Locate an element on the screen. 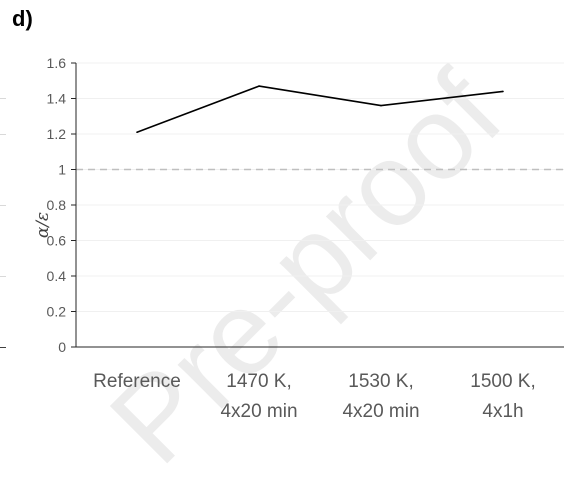  x-tick-label-line: 4x1h is located at coordinates (502, 411).